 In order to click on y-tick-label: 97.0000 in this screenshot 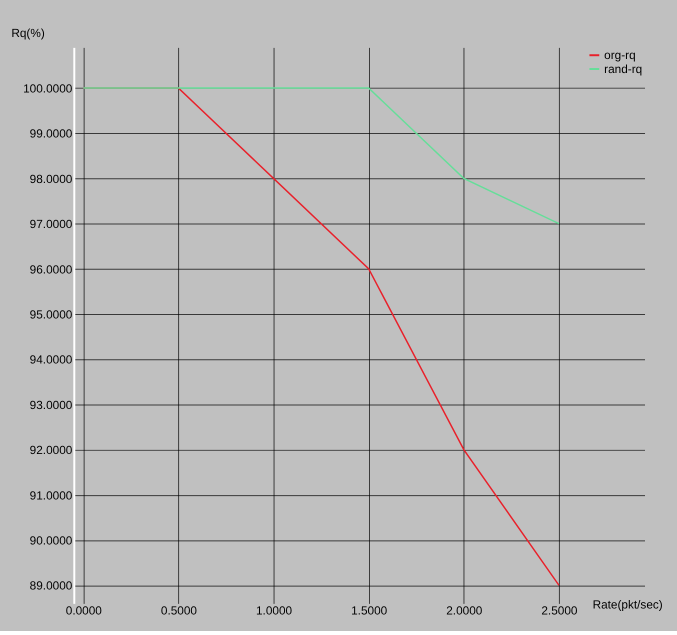, I will do `click(51, 224)`.